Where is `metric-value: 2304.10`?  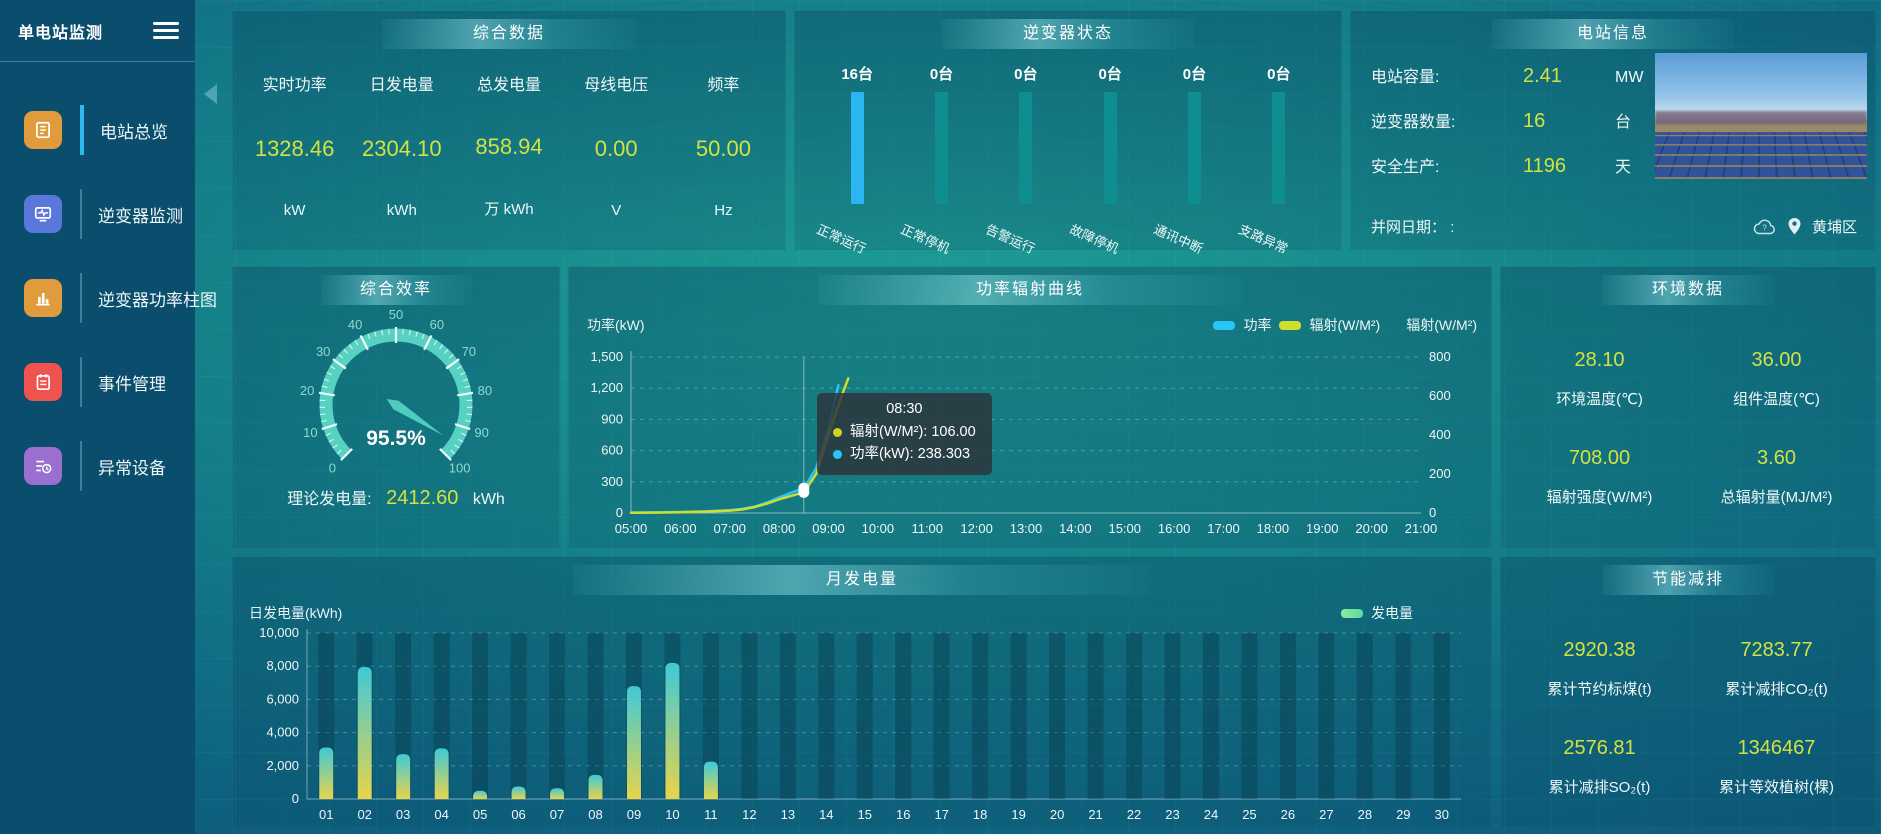
metric-value: 2304.10 is located at coordinates (402, 148).